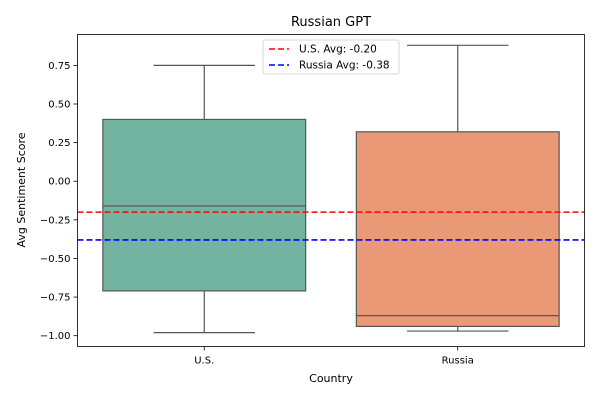 The width and height of the screenshot is (600, 400). I want to click on legend: U.S. Avg: -0.20 Russia Avg: -0.38, so click(331, 57).